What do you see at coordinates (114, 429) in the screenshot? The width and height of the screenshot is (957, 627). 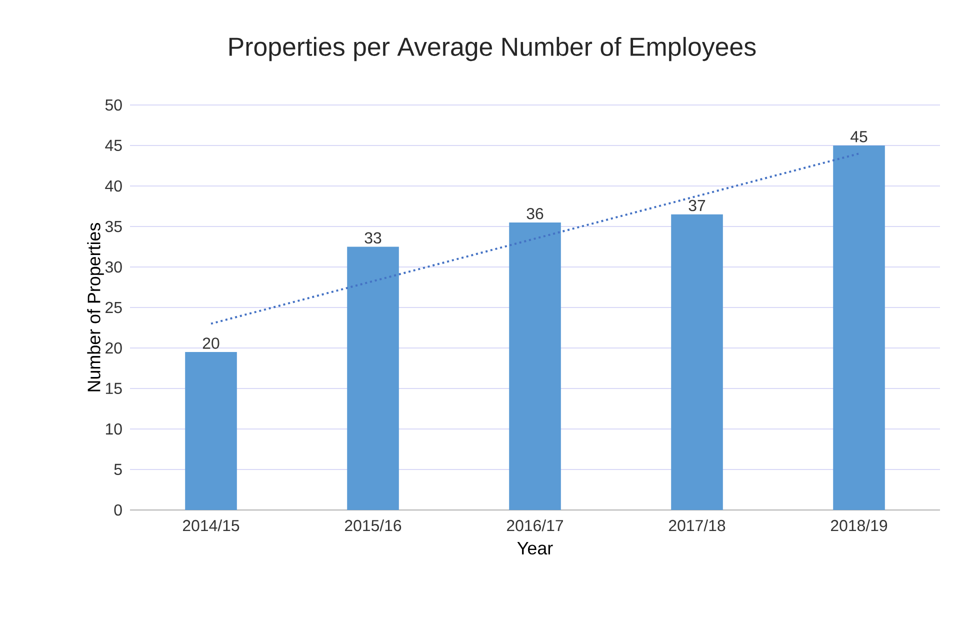 I see `y-tick-label: 10` at bounding box center [114, 429].